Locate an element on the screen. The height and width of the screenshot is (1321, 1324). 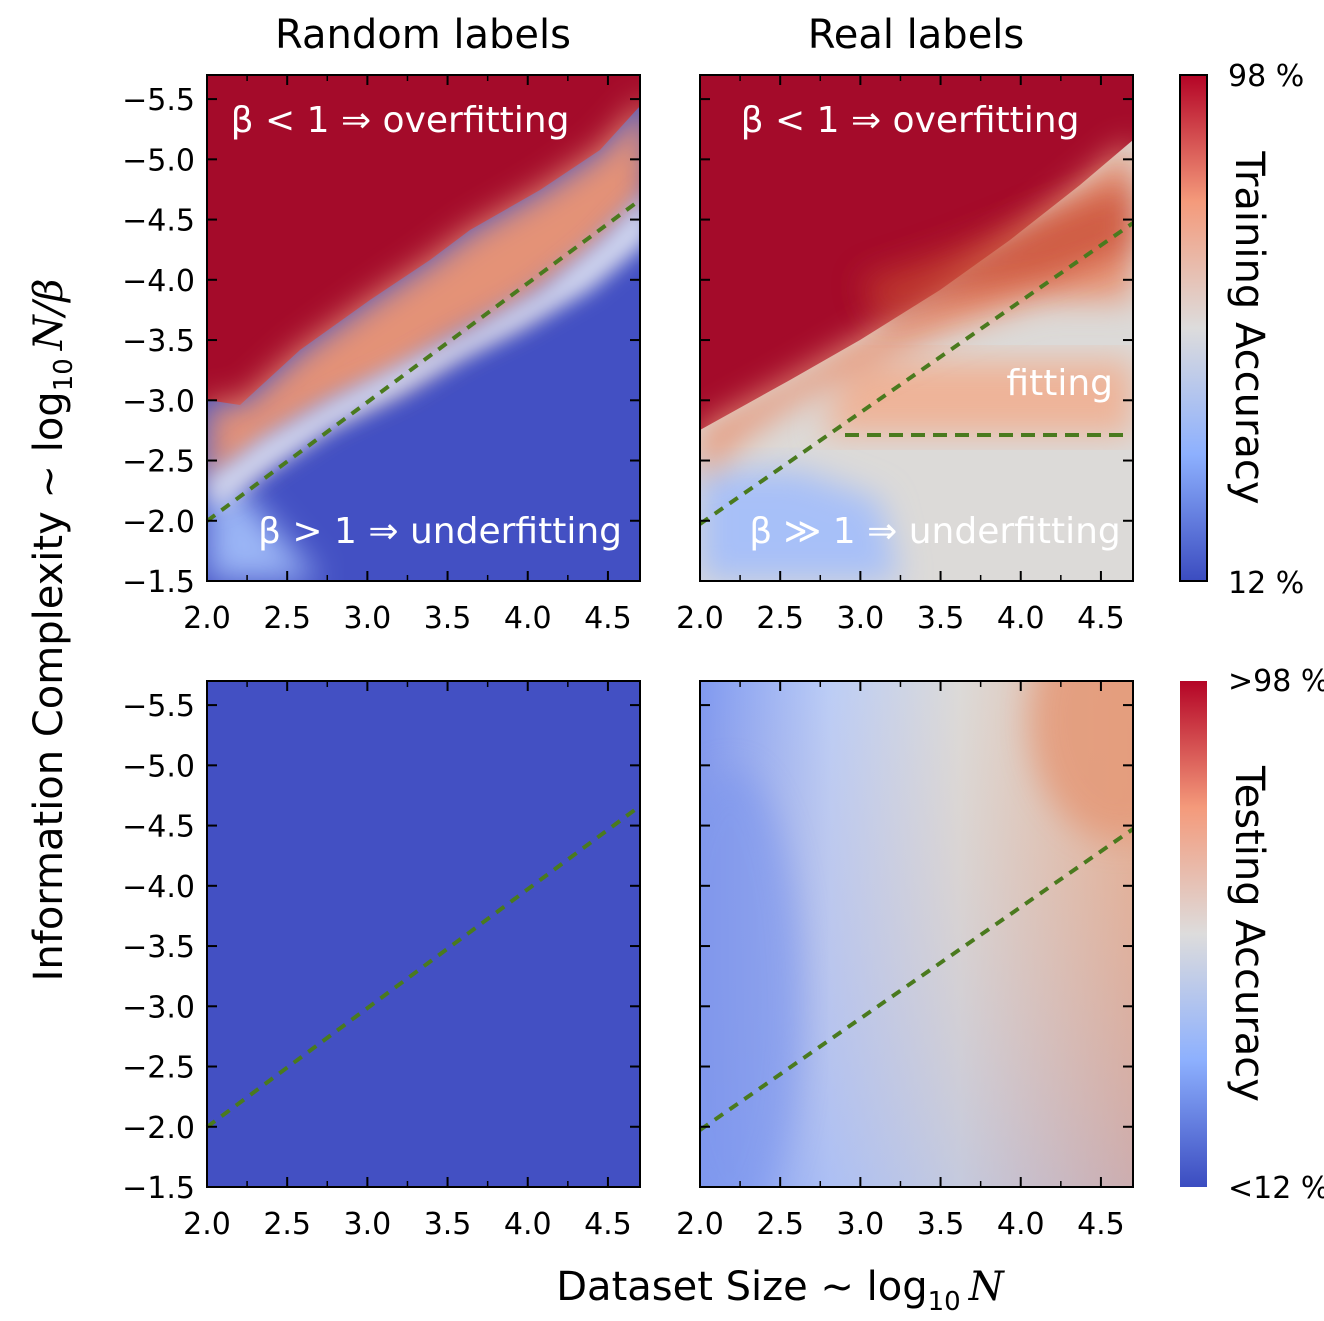
annotation-fitting: fitting is located at coordinates (1059, 383).